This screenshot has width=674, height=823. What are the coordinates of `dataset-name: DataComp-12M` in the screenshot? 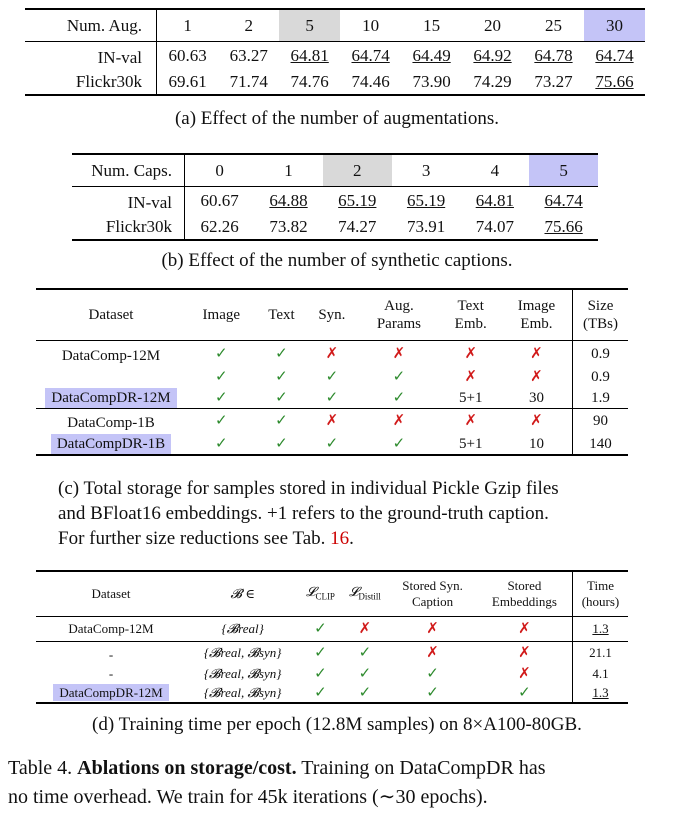 It's located at (111, 629).